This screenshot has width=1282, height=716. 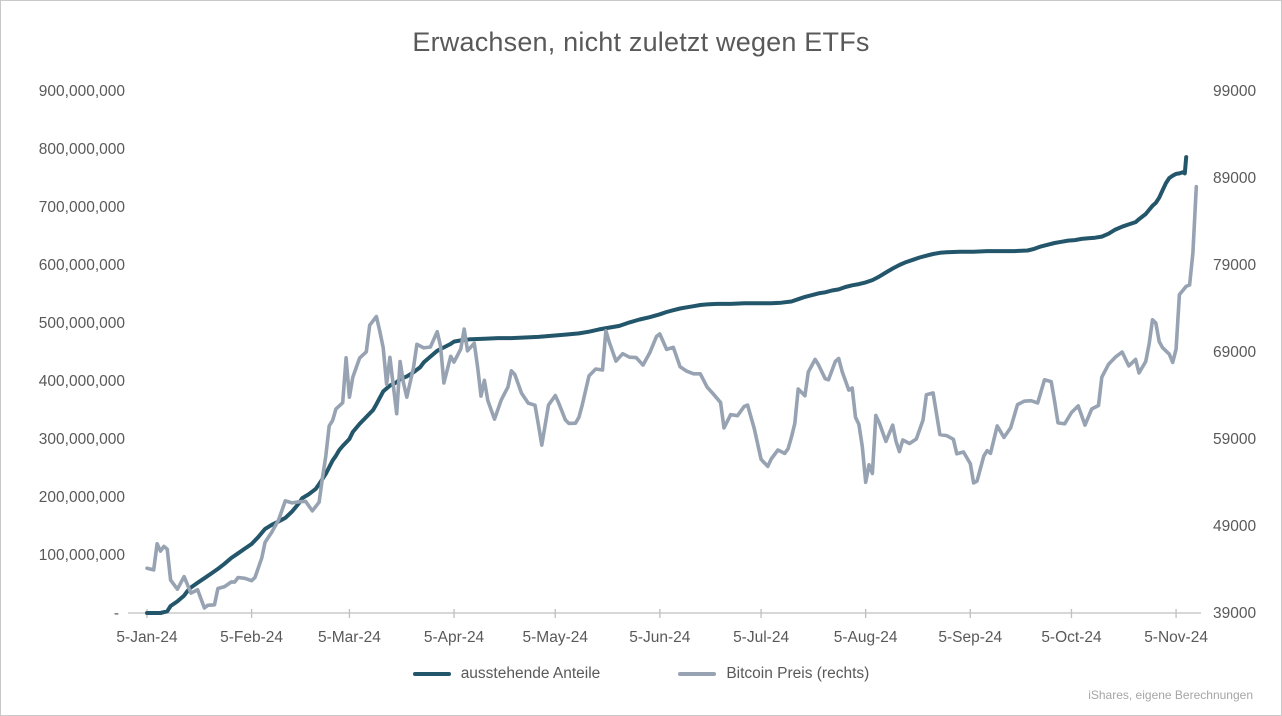 What do you see at coordinates (1234, 613) in the screenshot?
I see `right-axis-label: 39000` at bounding box center [1234, 613].